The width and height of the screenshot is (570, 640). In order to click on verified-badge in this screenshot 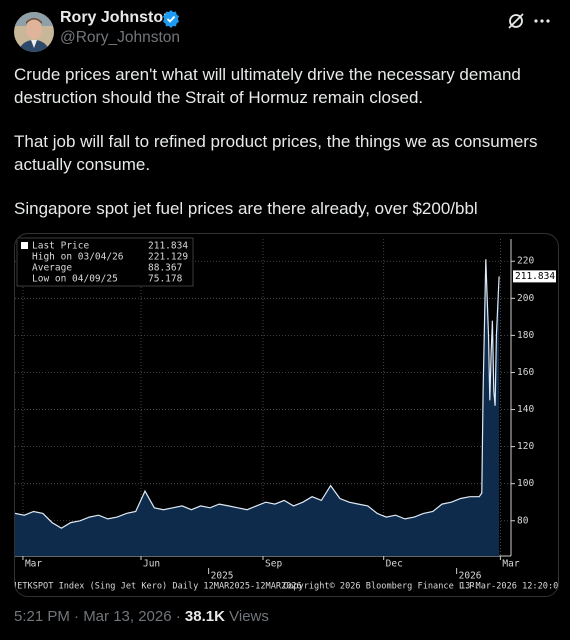, I will do `click(171, 19)`.